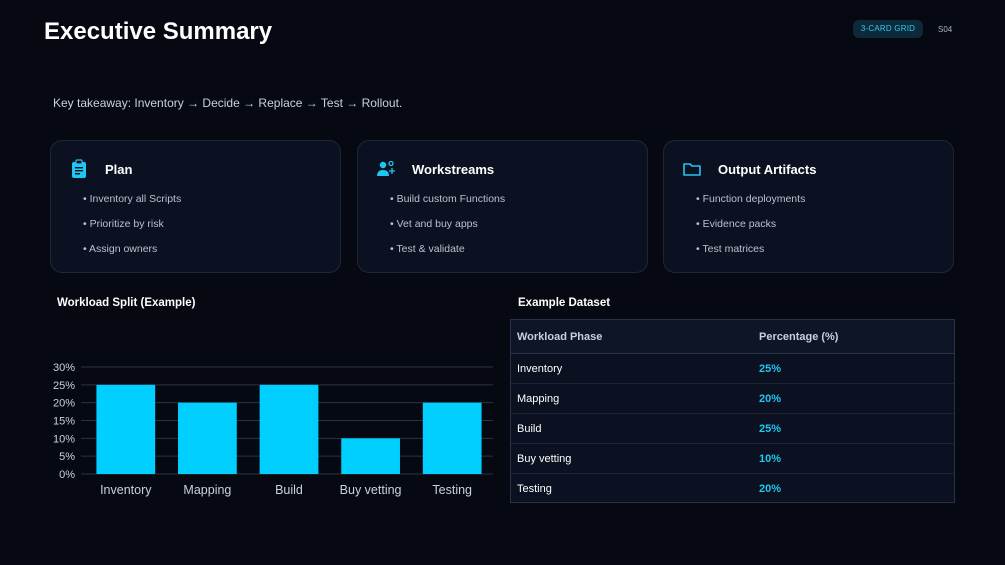  I want to click on list-item: Test matrices, so click(750, 254).